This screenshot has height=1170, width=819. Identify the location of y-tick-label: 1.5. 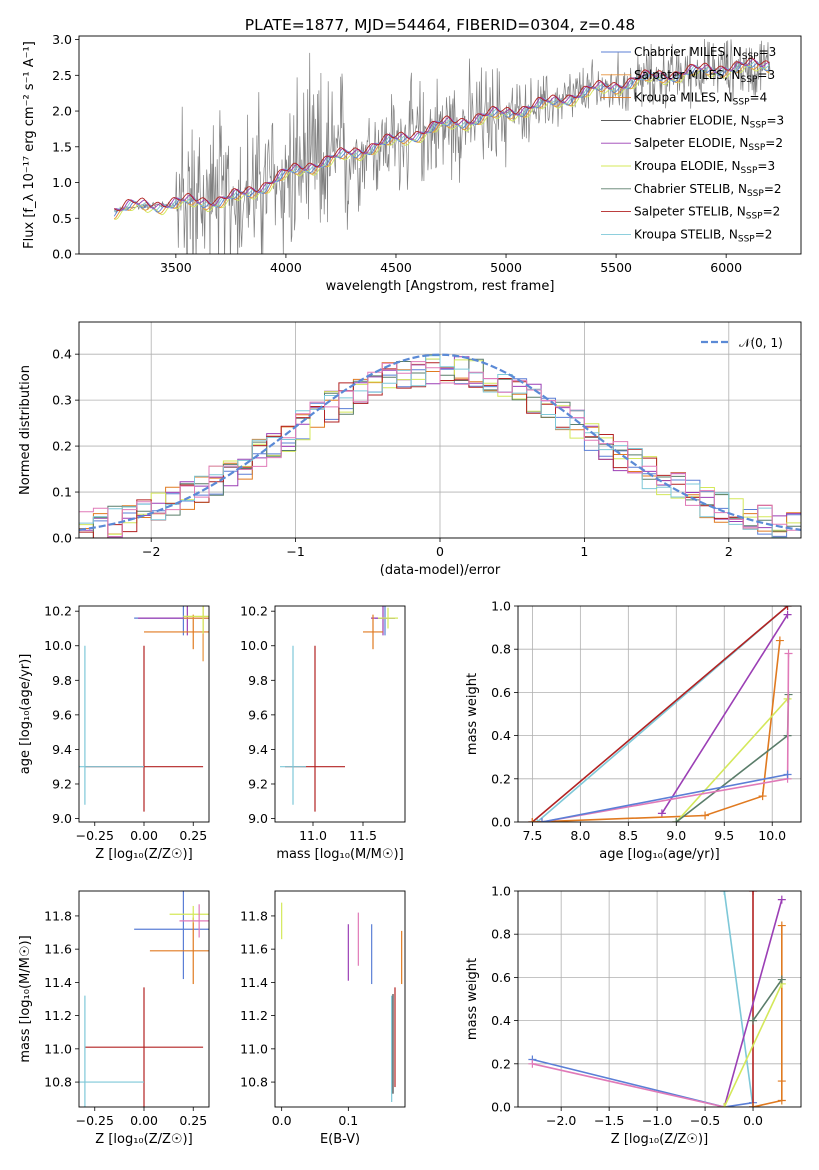
(62, 146).